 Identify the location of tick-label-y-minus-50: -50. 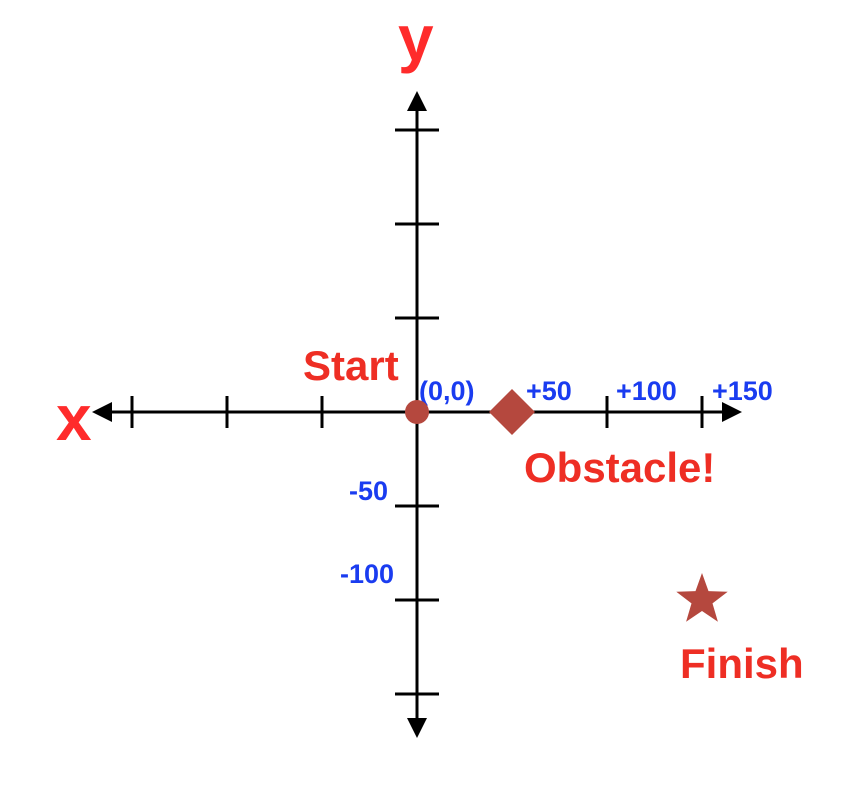
(368, 491).